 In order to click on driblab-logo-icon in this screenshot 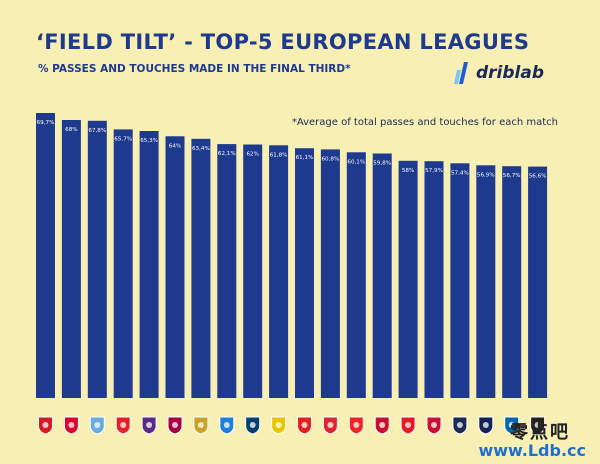, I will do `click(461, 73)`.